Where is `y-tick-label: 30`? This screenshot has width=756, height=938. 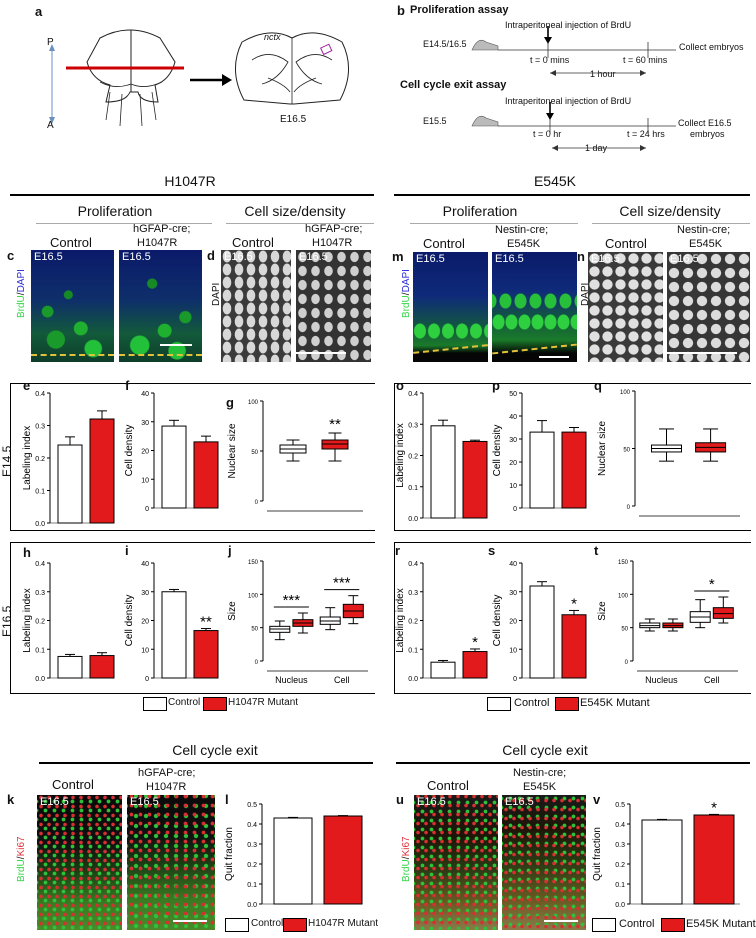
y-tick-label: 30 is located at coordinates (145, 593).